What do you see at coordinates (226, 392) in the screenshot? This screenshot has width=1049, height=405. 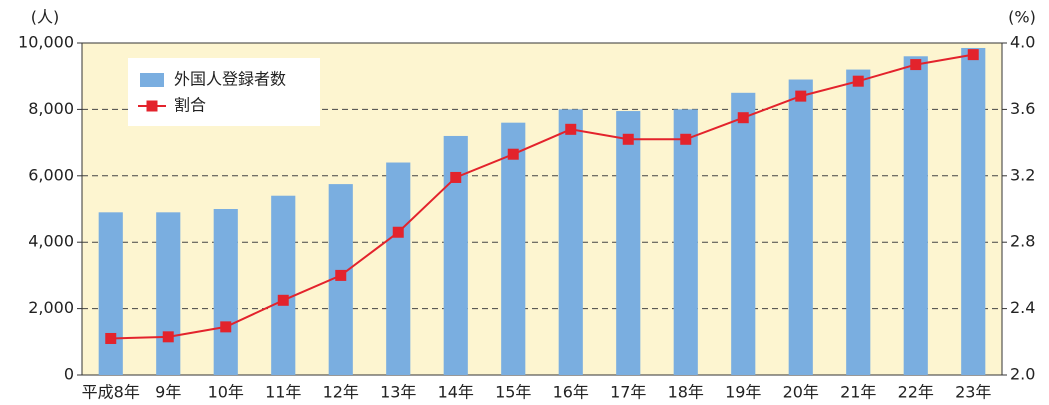 I see `x-tick-label: 10年` at bounding box center [226, 392].